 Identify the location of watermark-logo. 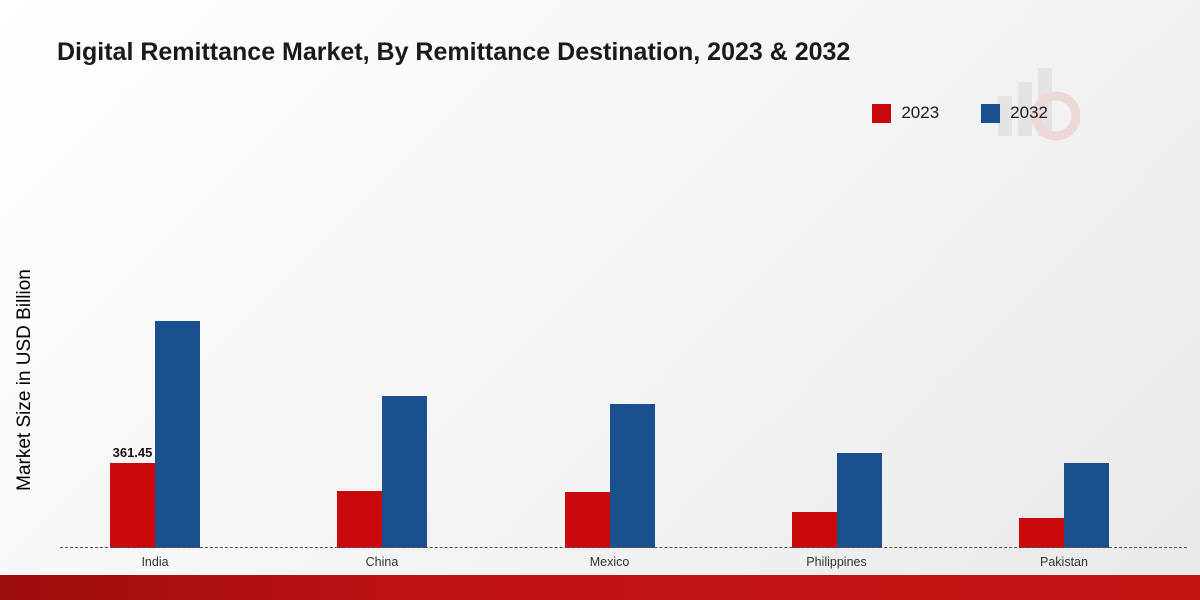
(1039, 104).